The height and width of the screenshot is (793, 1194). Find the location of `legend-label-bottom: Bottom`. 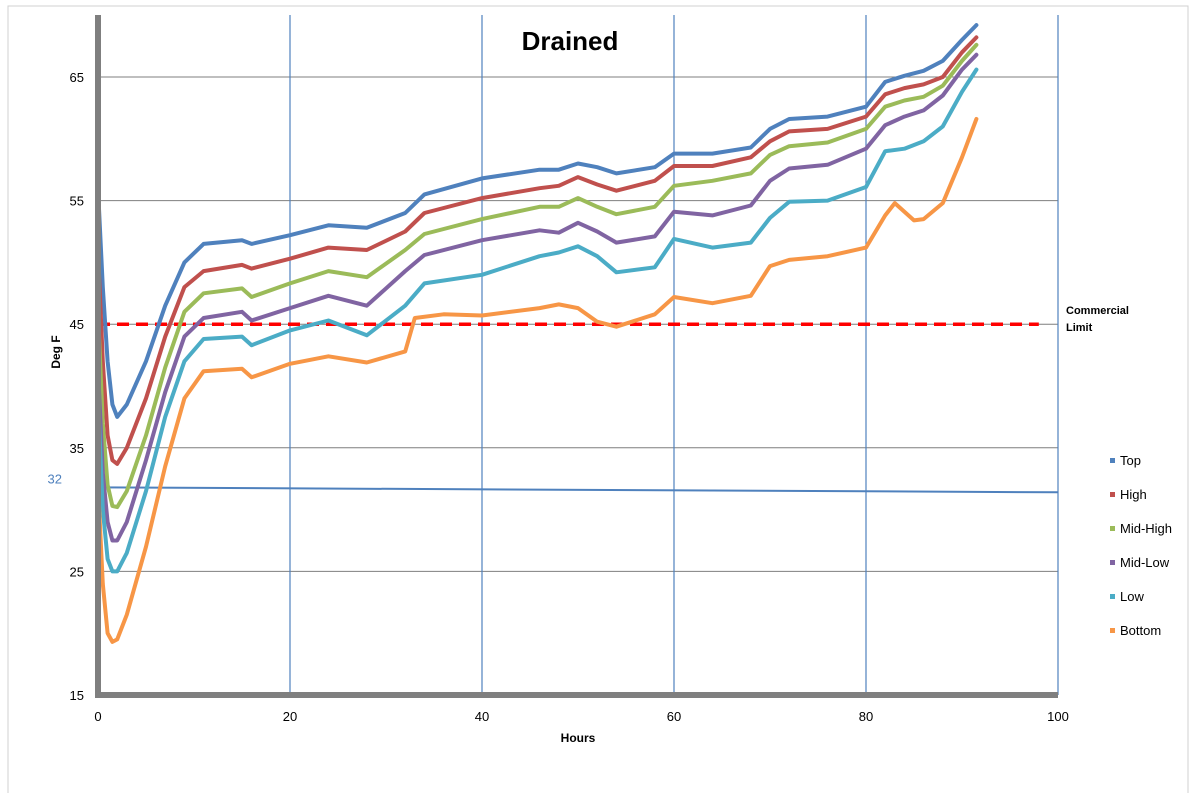

legend-label-bottom: Bottom is located at coordinates (1140, 630).